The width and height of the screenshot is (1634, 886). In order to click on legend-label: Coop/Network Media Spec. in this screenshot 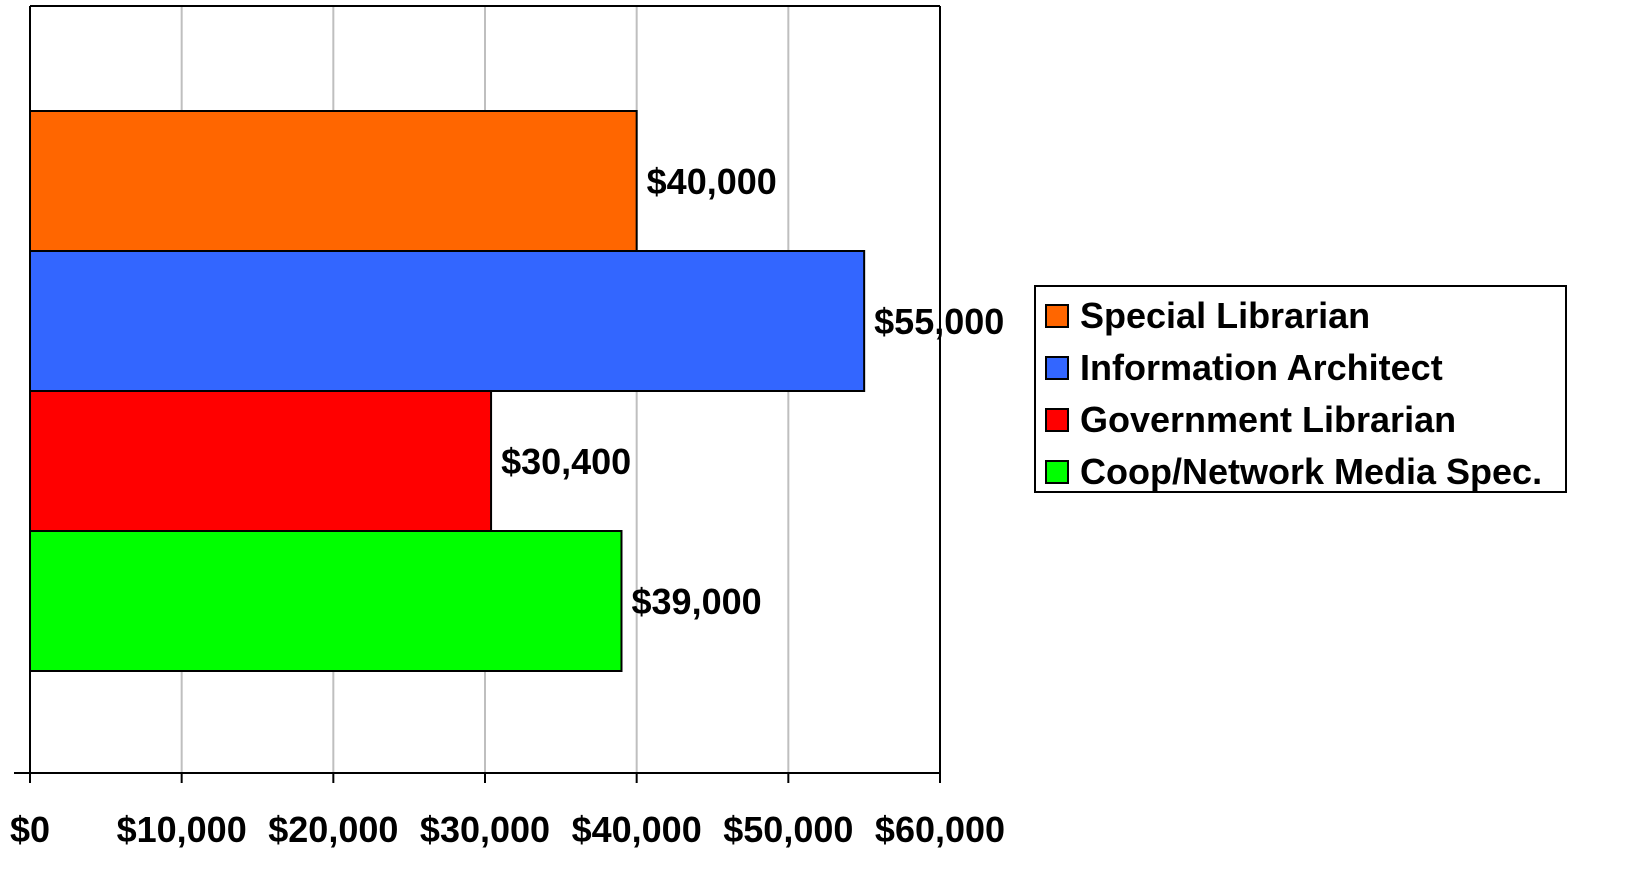, I will do `click(1311, 471)`.